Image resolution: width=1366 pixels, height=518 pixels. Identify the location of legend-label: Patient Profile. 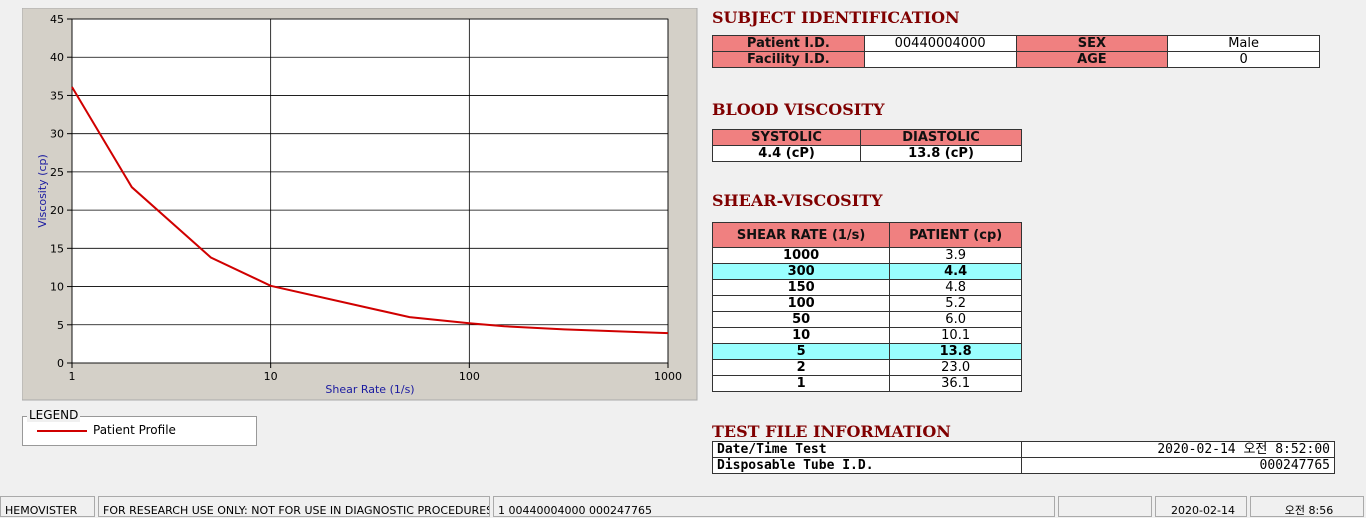
(134, 430).